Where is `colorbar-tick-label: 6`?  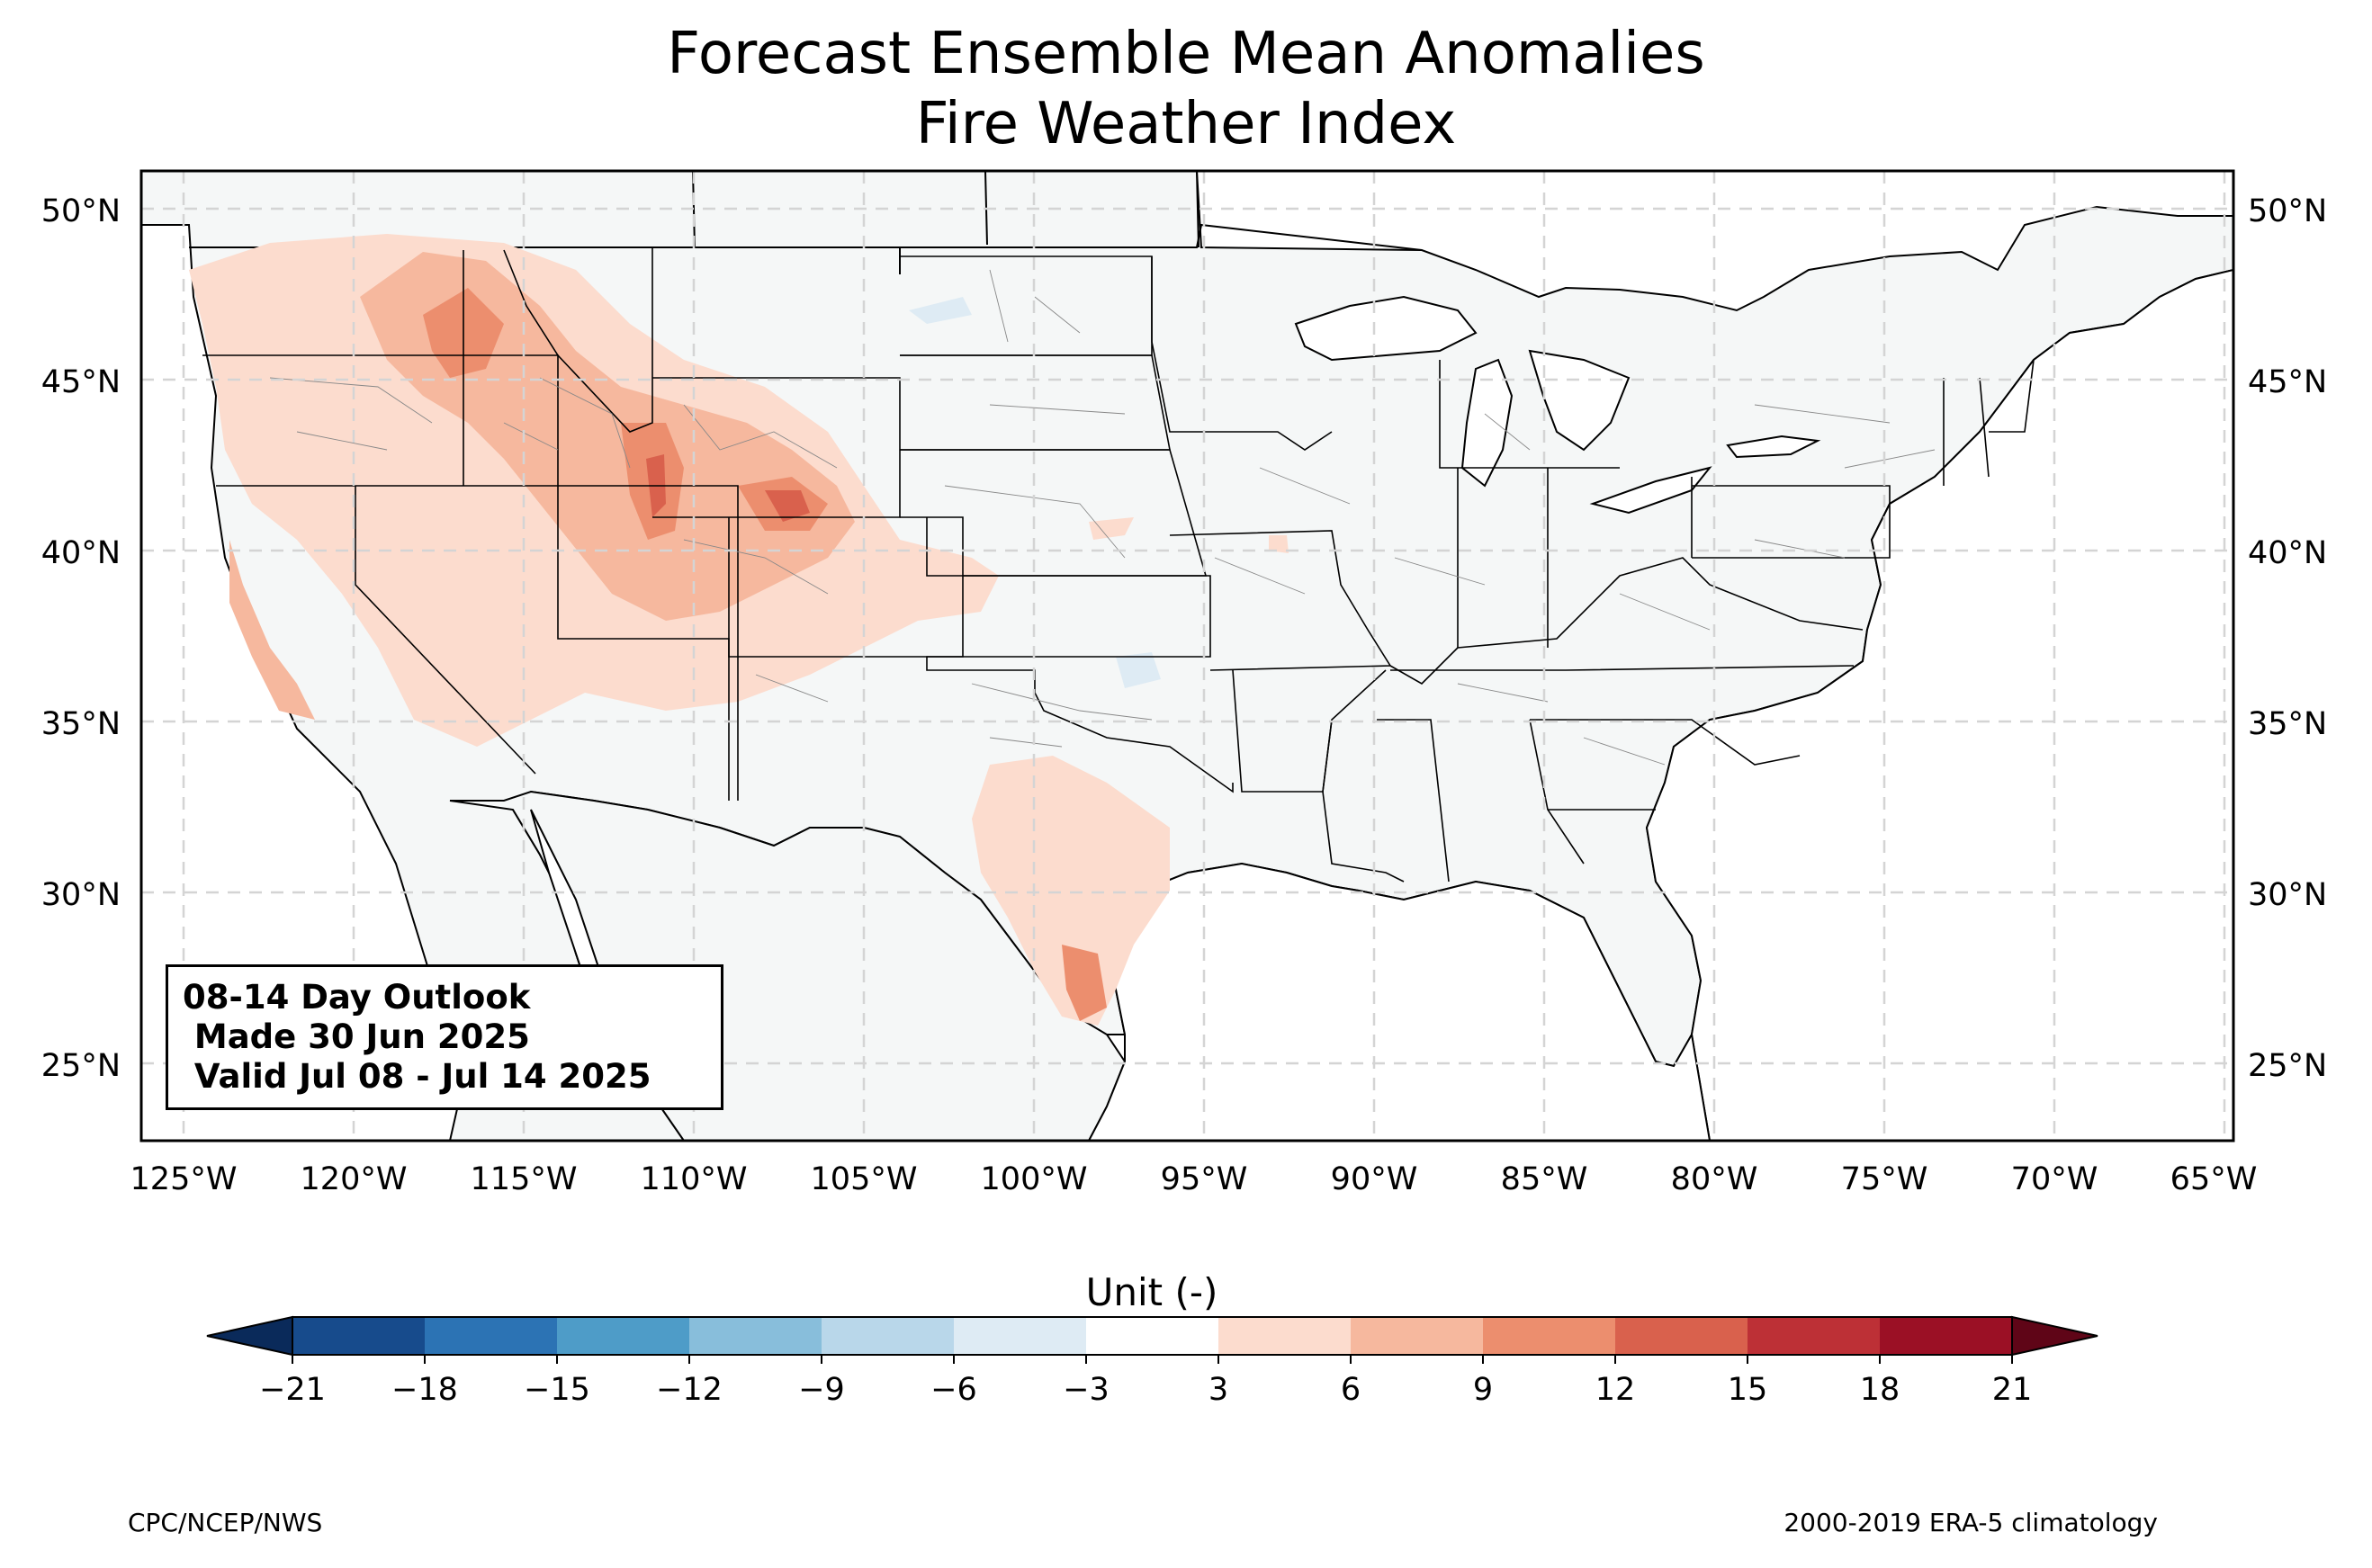
colorbar-tick-label: 6 is located at coordinates (1351, 1390).